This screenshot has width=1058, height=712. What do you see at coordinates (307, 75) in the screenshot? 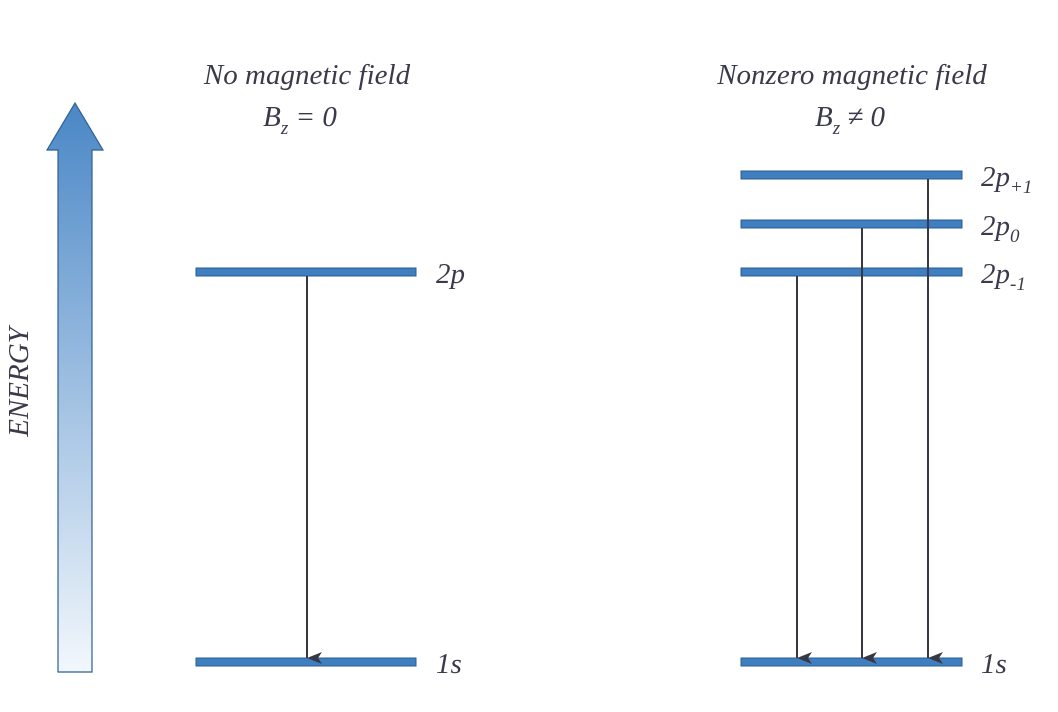
I see `left-panel-title: No magnetic field` at bounding box center [307, 75].